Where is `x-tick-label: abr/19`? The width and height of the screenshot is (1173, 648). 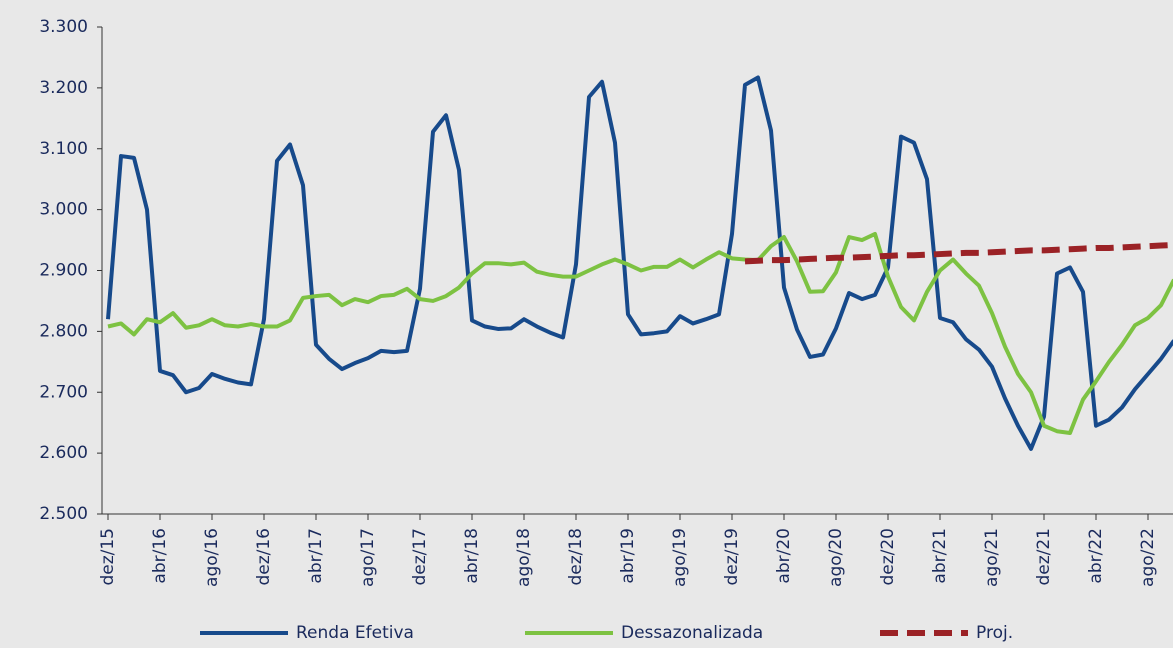 x-tick-label: abr/19 is located at coordinates (628, 556).